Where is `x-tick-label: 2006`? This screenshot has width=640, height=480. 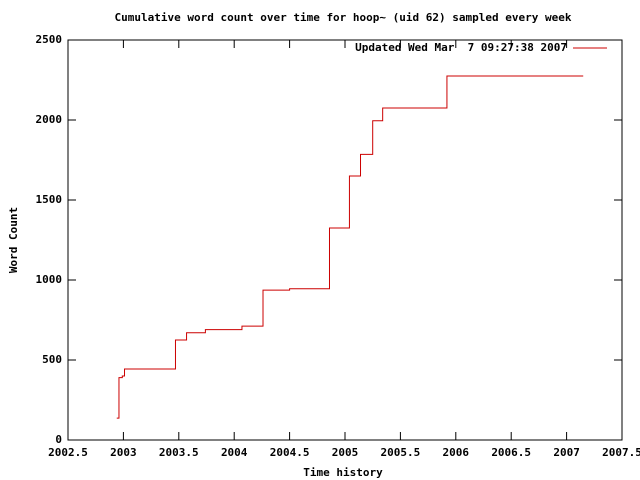
x-tick-label: 2006 is located at coordinates (456, 452).